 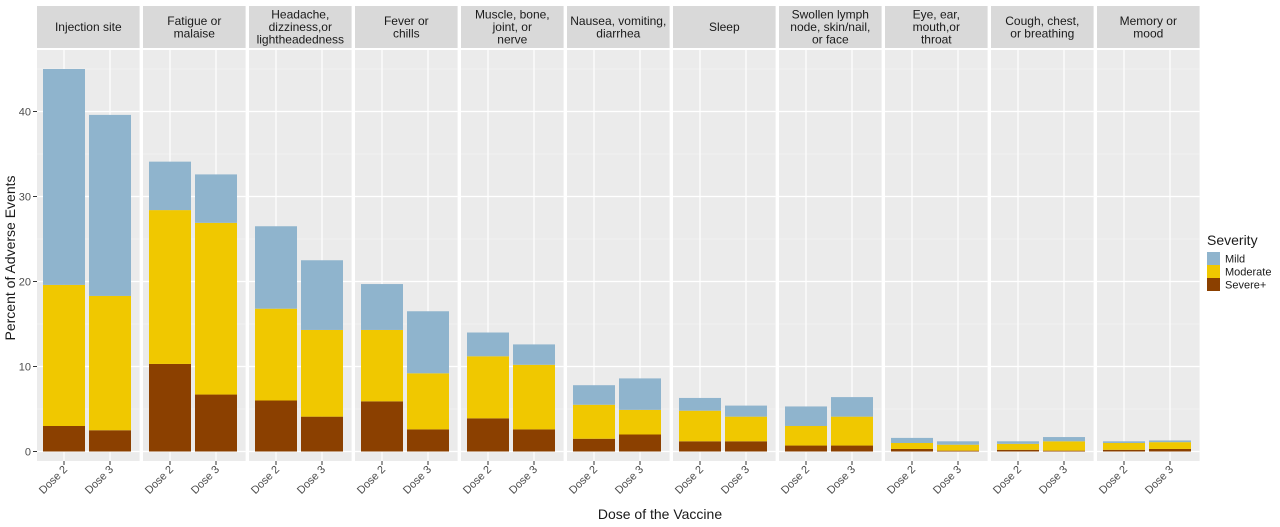 What do you see at coordinates (25, 113) in the screenshot?
I see `y-tick-label: 40` at bounding box center [25, 113].